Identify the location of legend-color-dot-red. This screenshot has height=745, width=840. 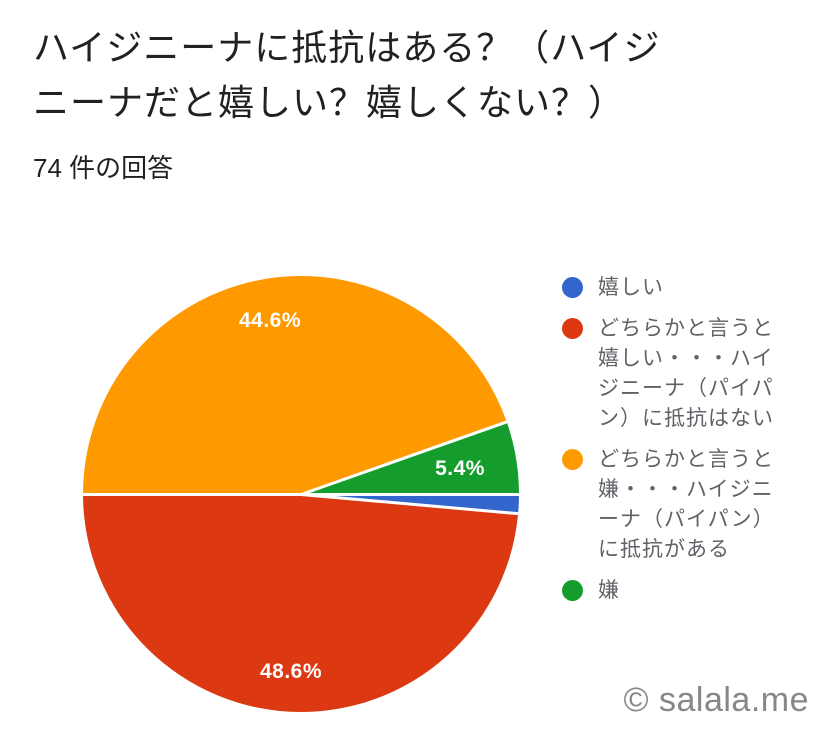
(572, 328).